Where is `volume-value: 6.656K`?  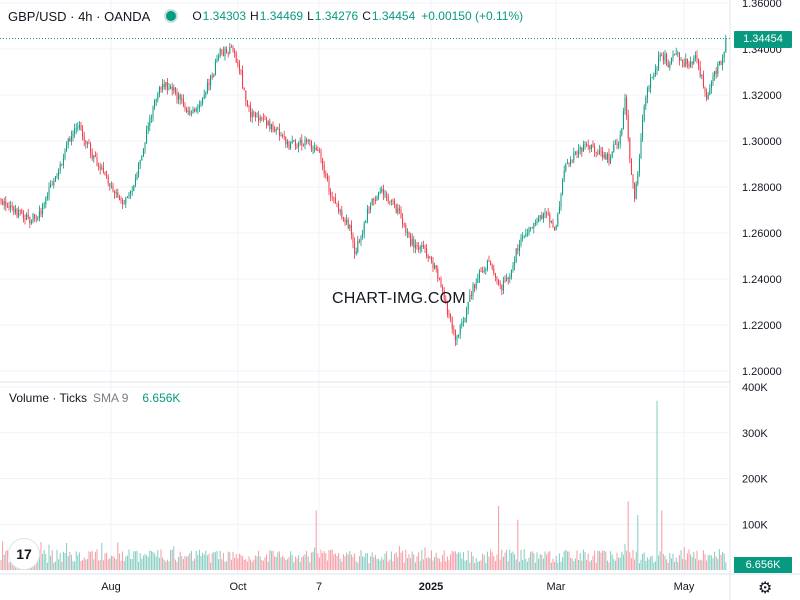
volume-value: 6.656K is located at coordinates (161, 398).